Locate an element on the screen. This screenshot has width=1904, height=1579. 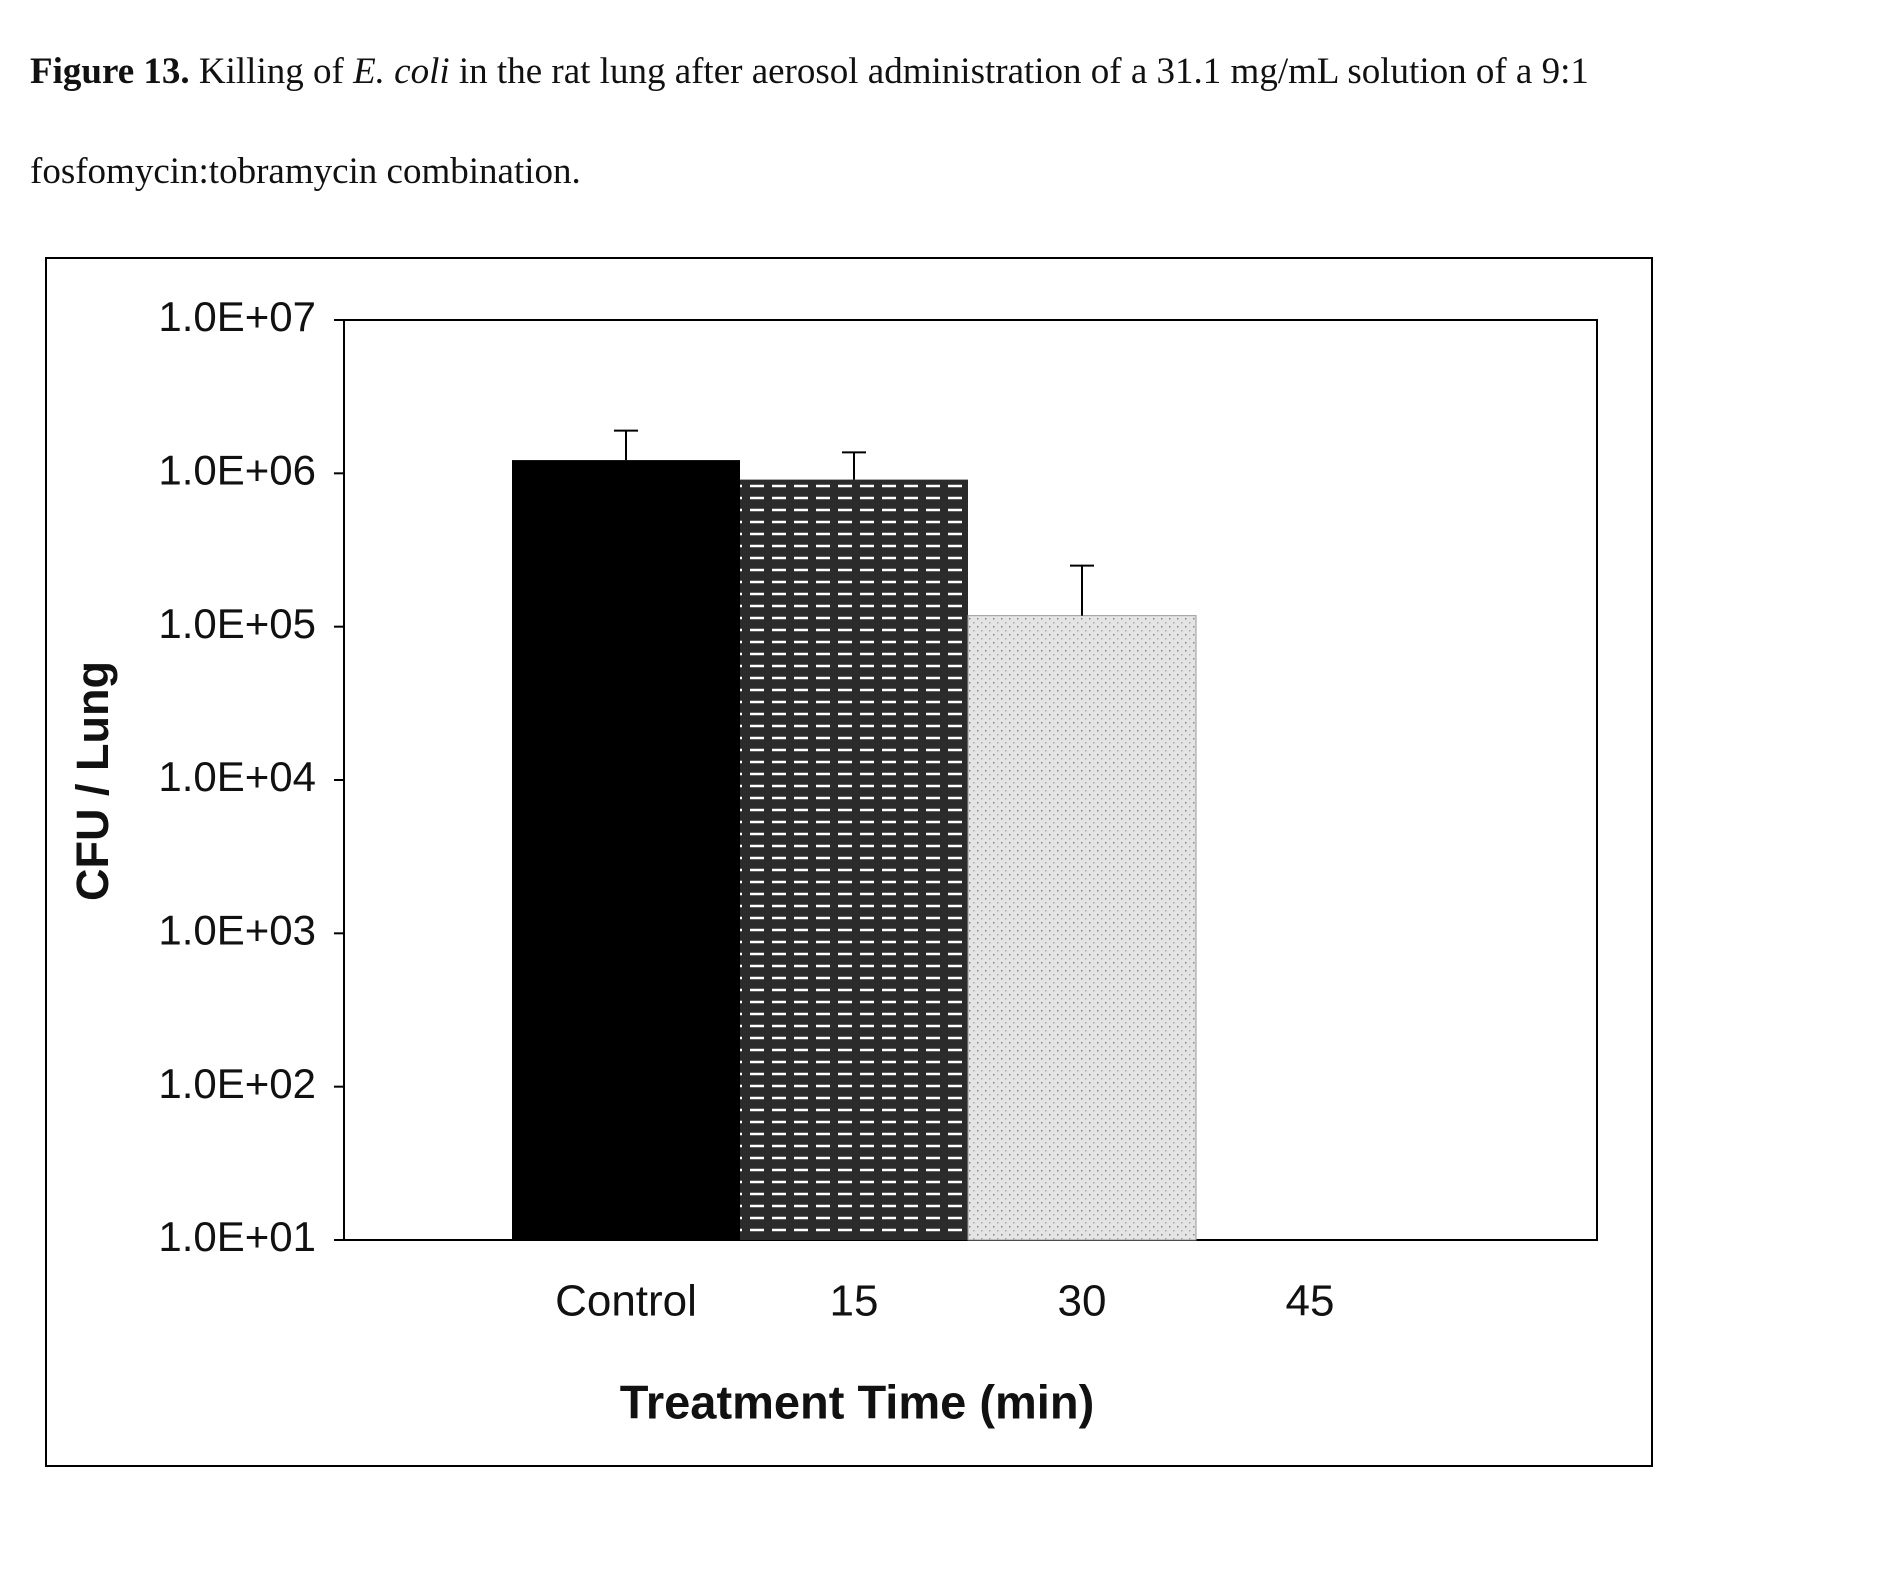
y-tick-label: 1.0E+02 is located at coordinates (237, 1083).